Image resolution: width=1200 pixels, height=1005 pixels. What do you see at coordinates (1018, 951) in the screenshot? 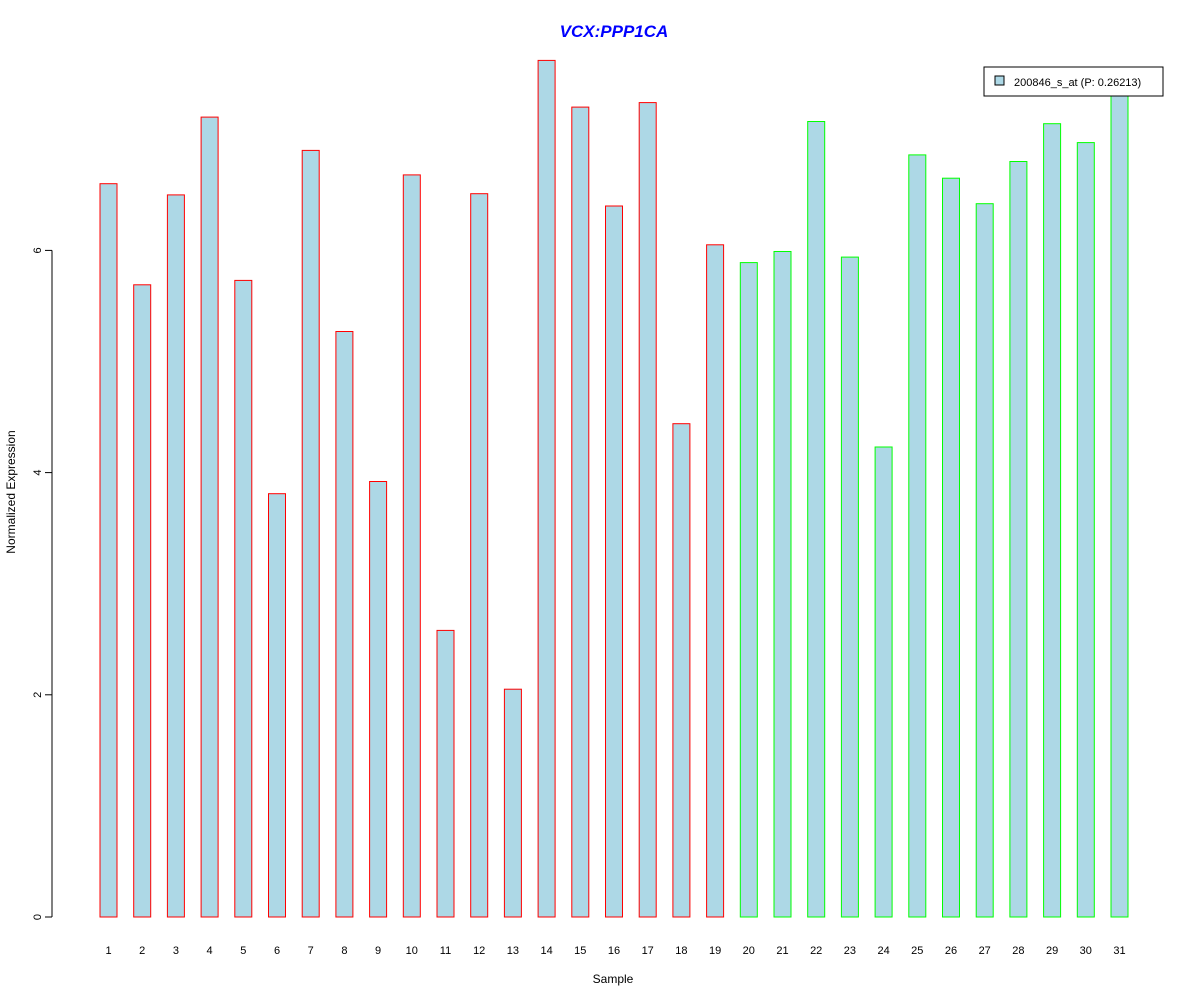
I see `x-tick-label: 28` at bounding box center [1018, 951].